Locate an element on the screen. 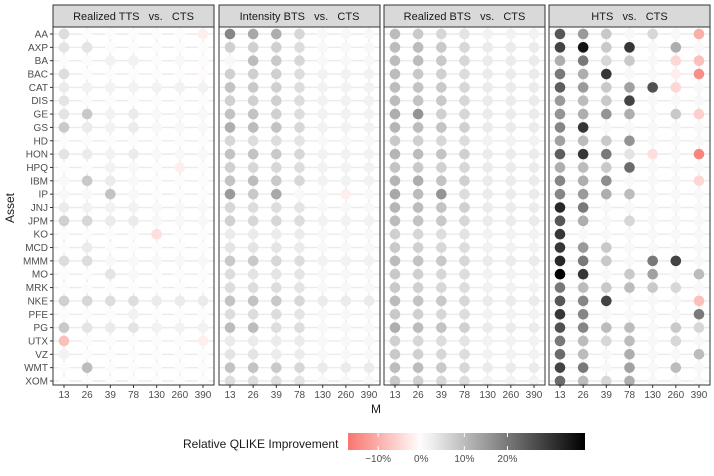 The image size is (714, 476). x-tick-label: 13 is located at coordinates (230, 395).